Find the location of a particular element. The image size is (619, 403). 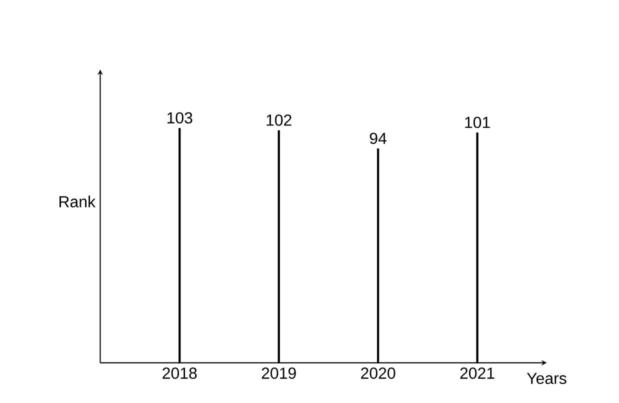

y-axis-title: Rank is located at coordinates (78, 202).